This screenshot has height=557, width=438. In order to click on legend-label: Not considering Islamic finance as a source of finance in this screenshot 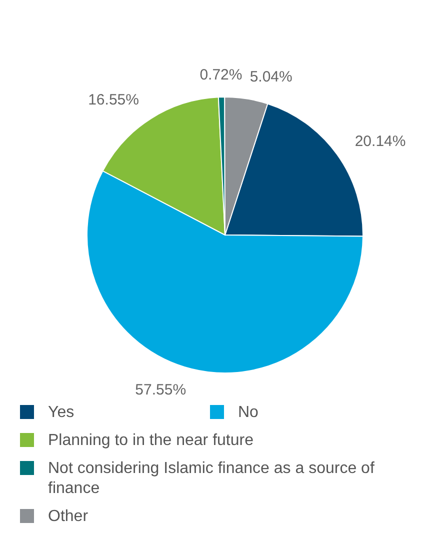, I will do `click(212, 479)`.